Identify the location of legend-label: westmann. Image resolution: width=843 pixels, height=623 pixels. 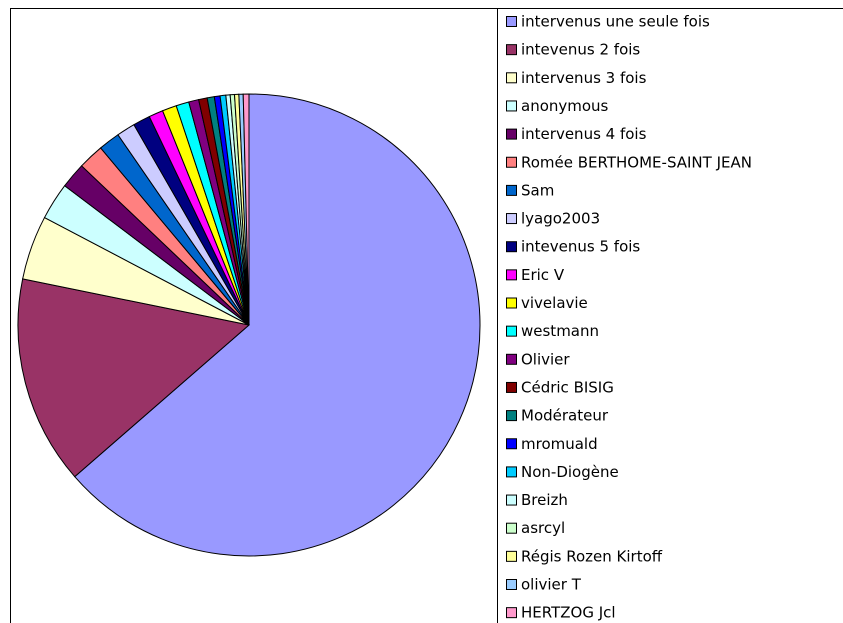
(560, 331).